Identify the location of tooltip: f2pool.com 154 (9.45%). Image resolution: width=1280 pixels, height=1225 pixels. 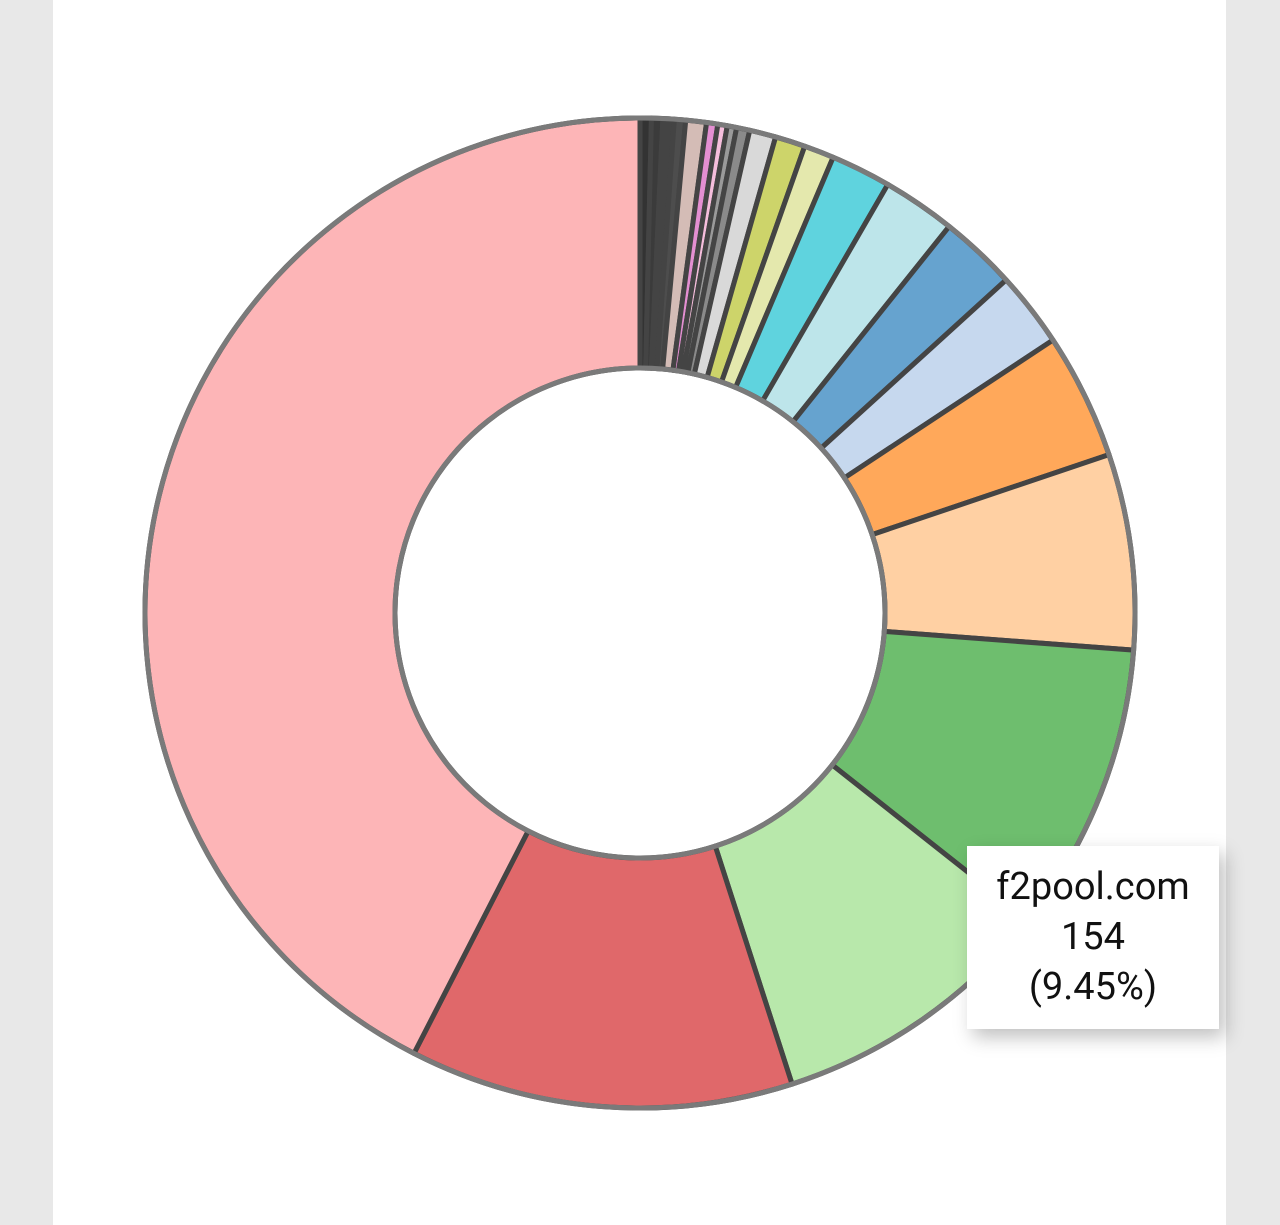
(1093, 937).